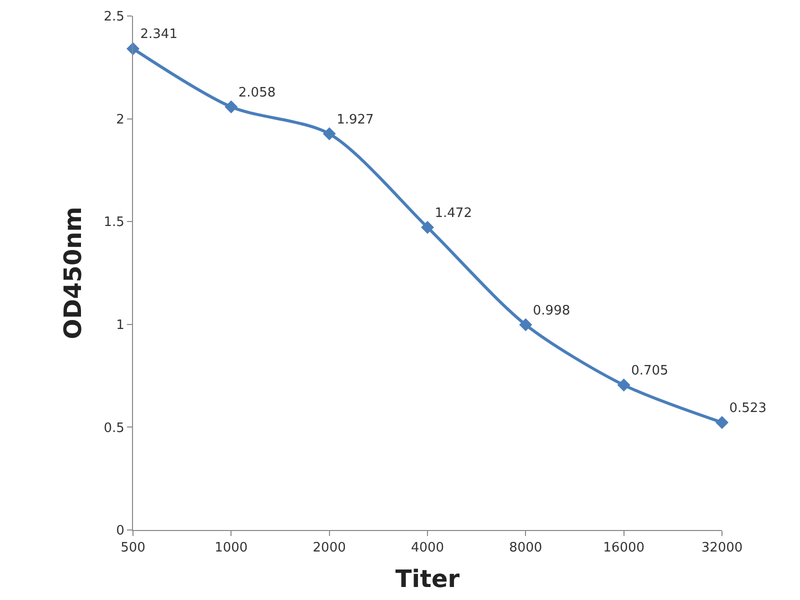 This screenshot has height=600, width=800. Describe the element at coordinates (453, 213) in the screenshot. I see `data-label: 1.472` at that location.